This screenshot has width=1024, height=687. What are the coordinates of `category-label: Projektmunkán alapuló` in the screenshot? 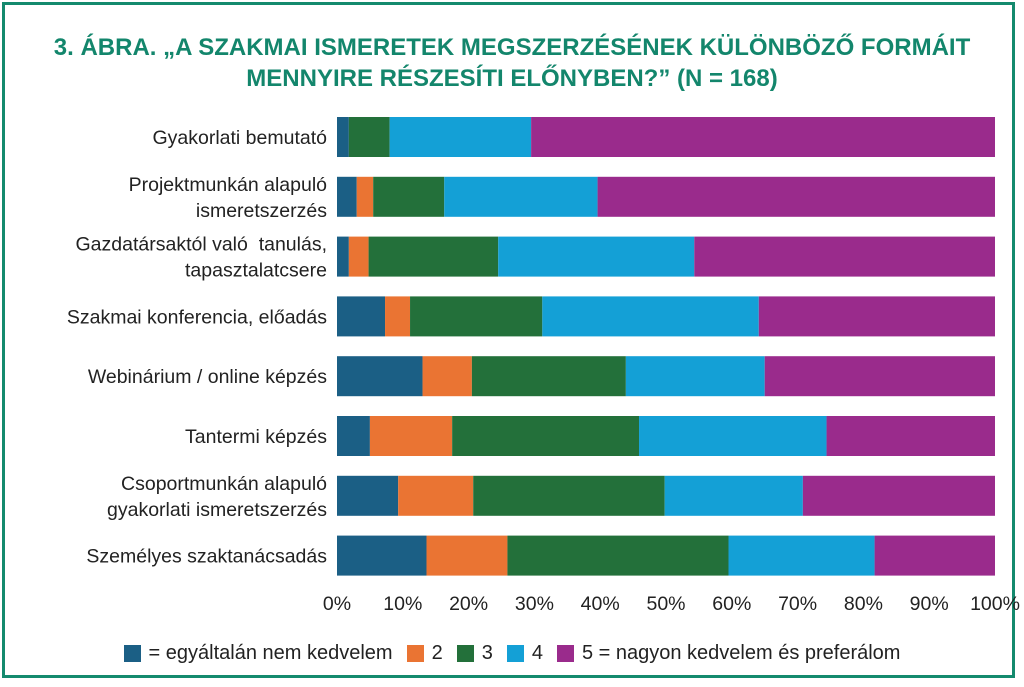 It's located at (228, 185).